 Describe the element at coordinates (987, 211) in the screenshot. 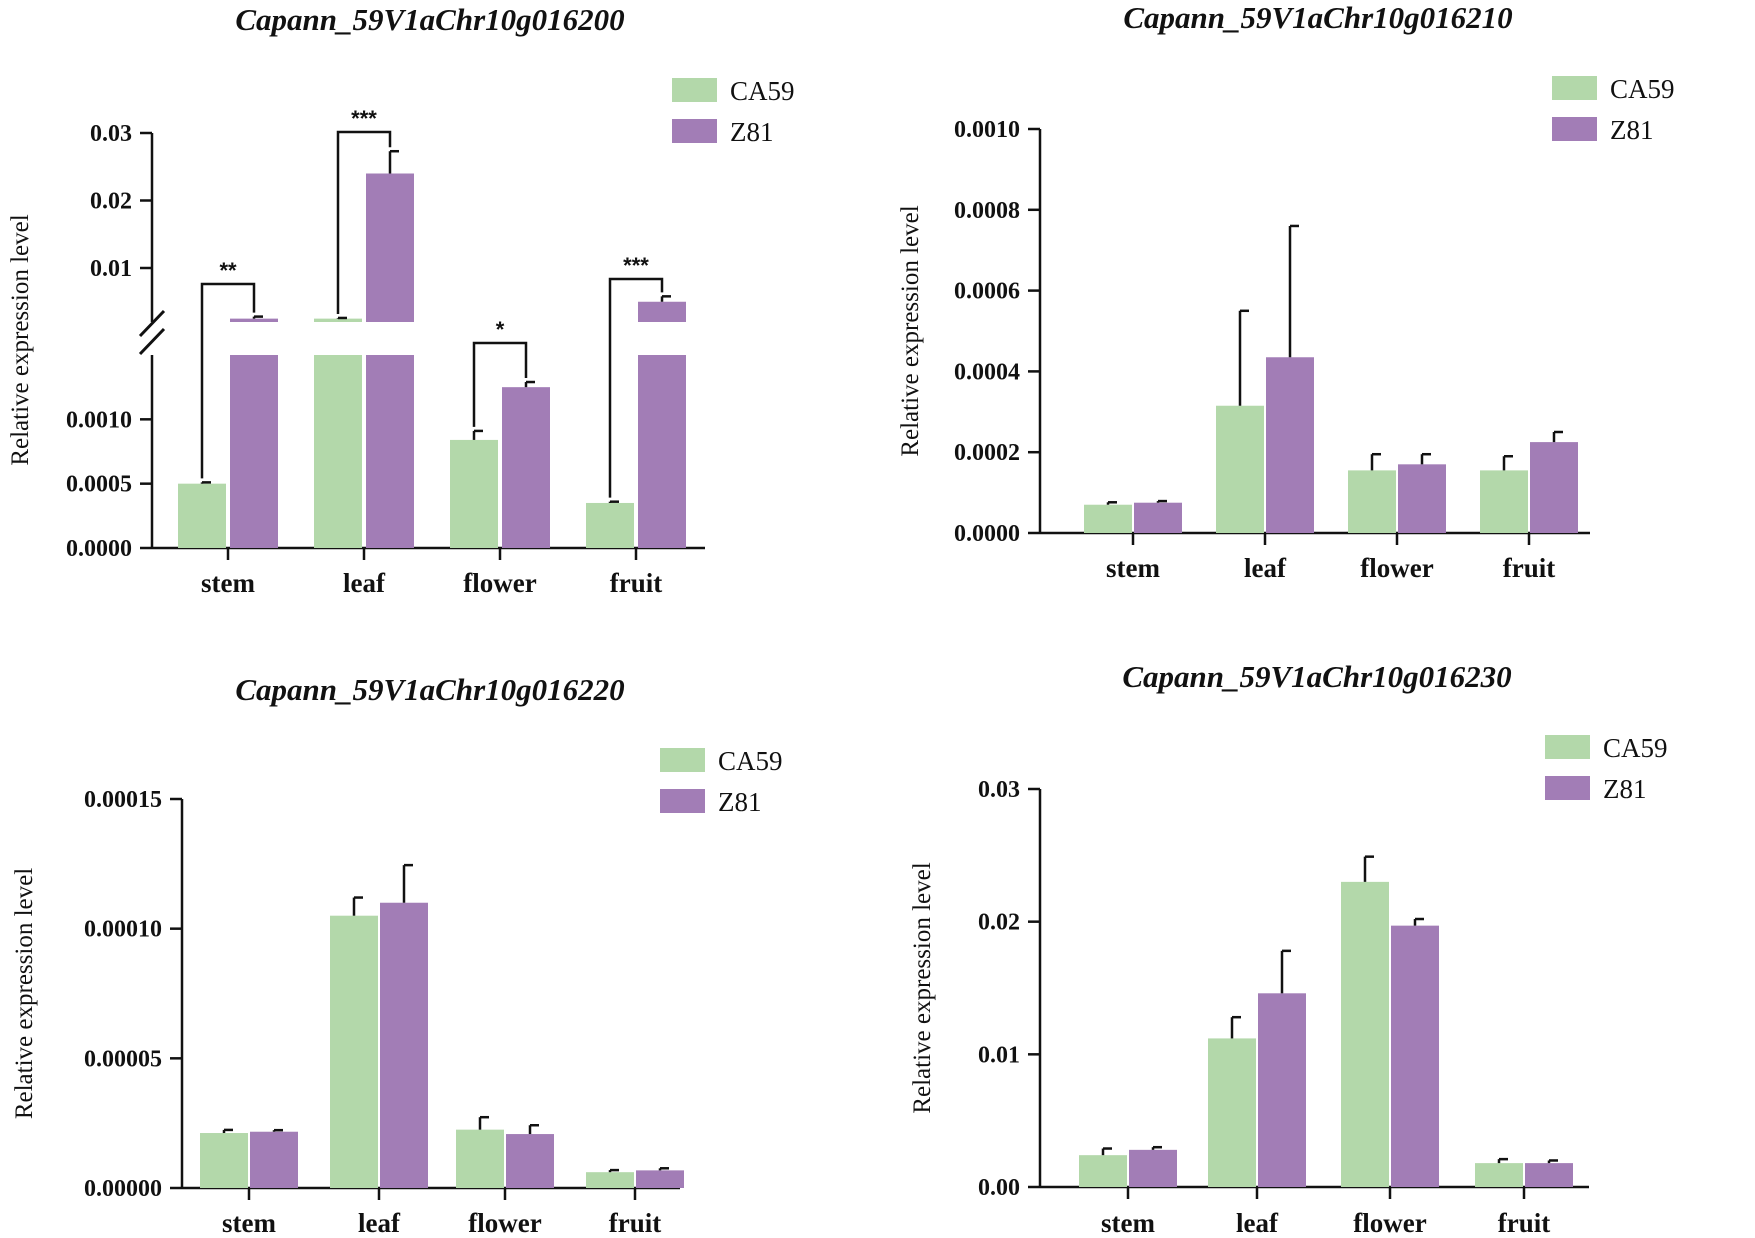

I see `y-tick-label: 0.0008` at that location.